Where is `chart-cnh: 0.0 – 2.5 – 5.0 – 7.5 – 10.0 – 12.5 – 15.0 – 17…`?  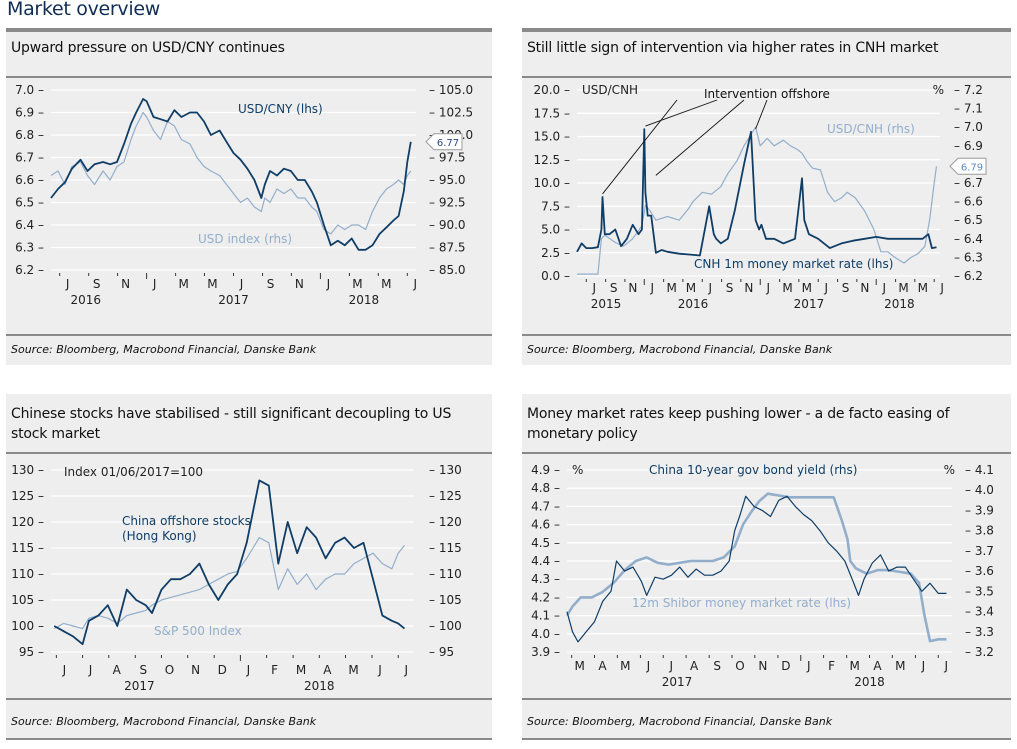
chart-cnh: 0.0 – 2.5 – 5.0 – 7.5 – 10.0 – 12.5 – 15.0 – 17… is located at coordinates (760, 197).